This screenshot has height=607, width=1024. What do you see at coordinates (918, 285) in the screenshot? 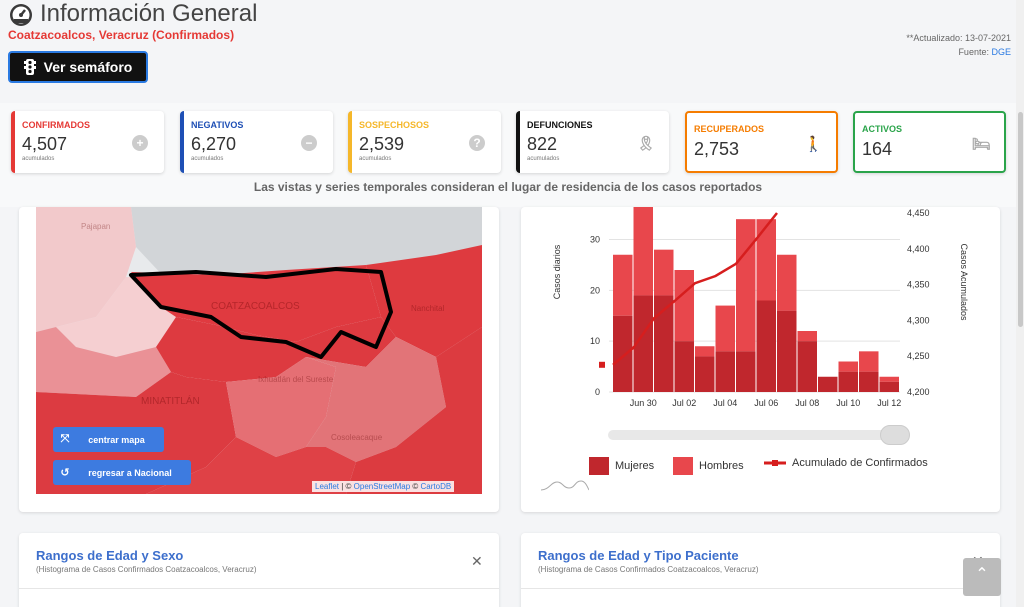
I see `y2-tick-label: 4,350` at bounding box center [918, 285].